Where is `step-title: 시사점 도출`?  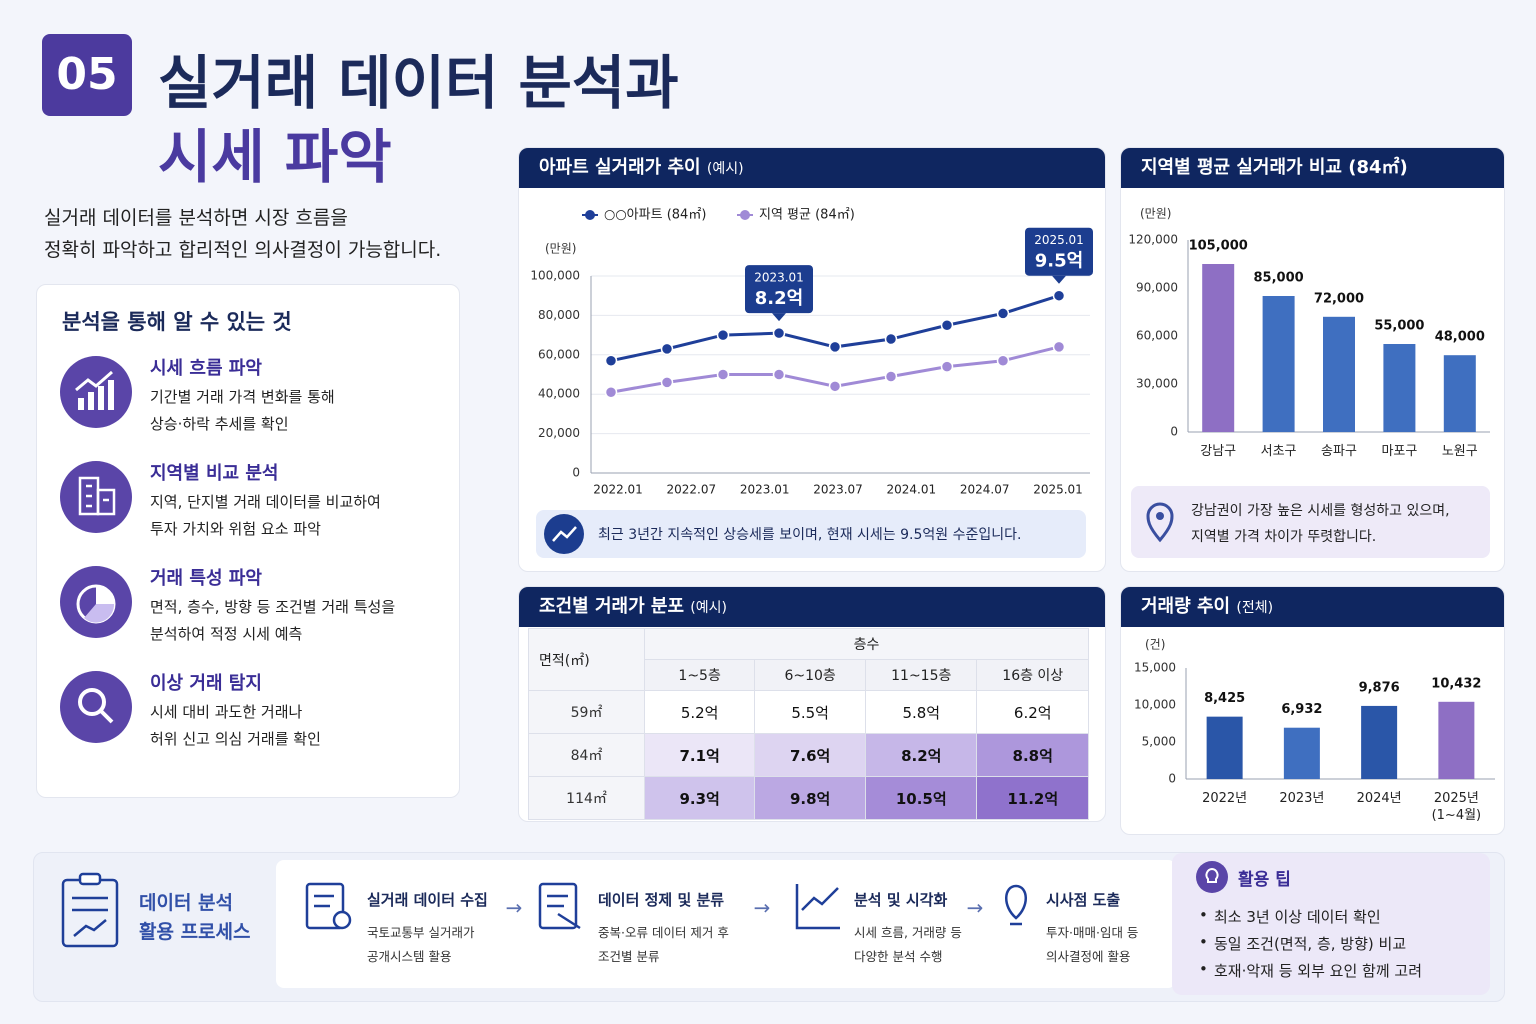 step-title: 시사점 도출 is located at coordinates (1083, 900).